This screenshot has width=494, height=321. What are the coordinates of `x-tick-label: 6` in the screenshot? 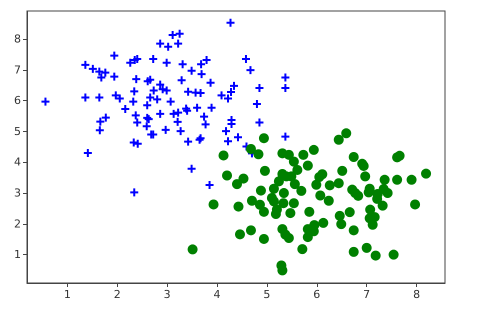 It's located at (316, 294).